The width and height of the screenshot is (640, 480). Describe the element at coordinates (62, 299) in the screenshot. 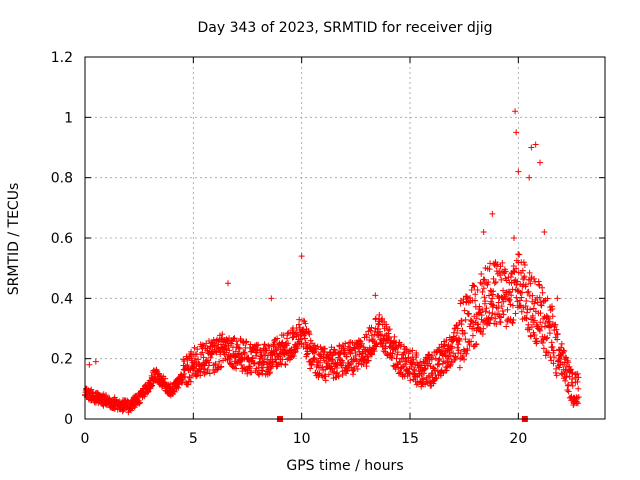

I see `y-tick-label: 0.4` at that location.